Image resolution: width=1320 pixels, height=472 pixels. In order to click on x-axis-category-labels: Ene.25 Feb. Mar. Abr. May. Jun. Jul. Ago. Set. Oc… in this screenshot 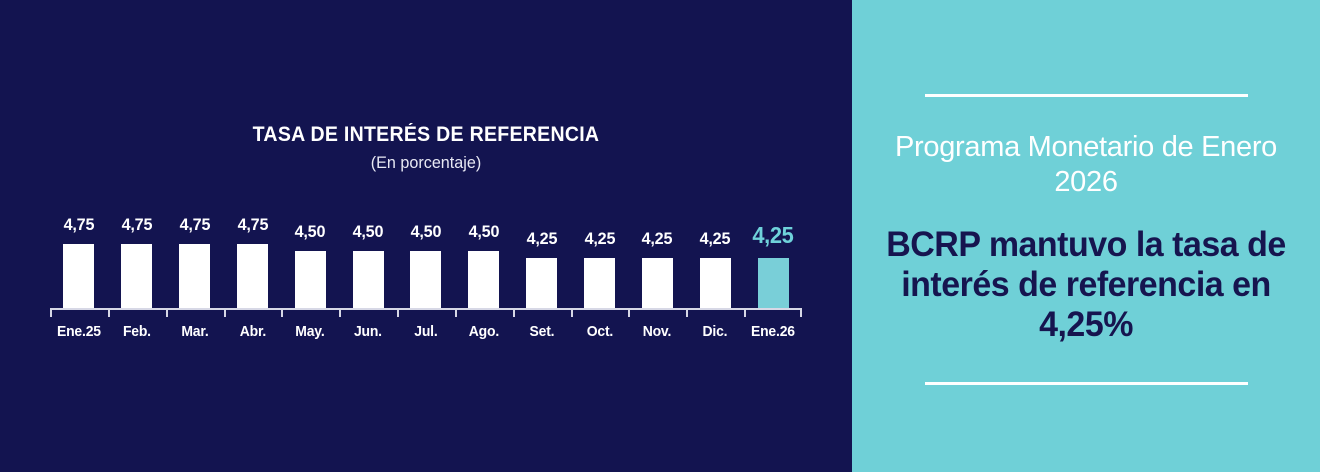, I will do `click(426, 331)`.